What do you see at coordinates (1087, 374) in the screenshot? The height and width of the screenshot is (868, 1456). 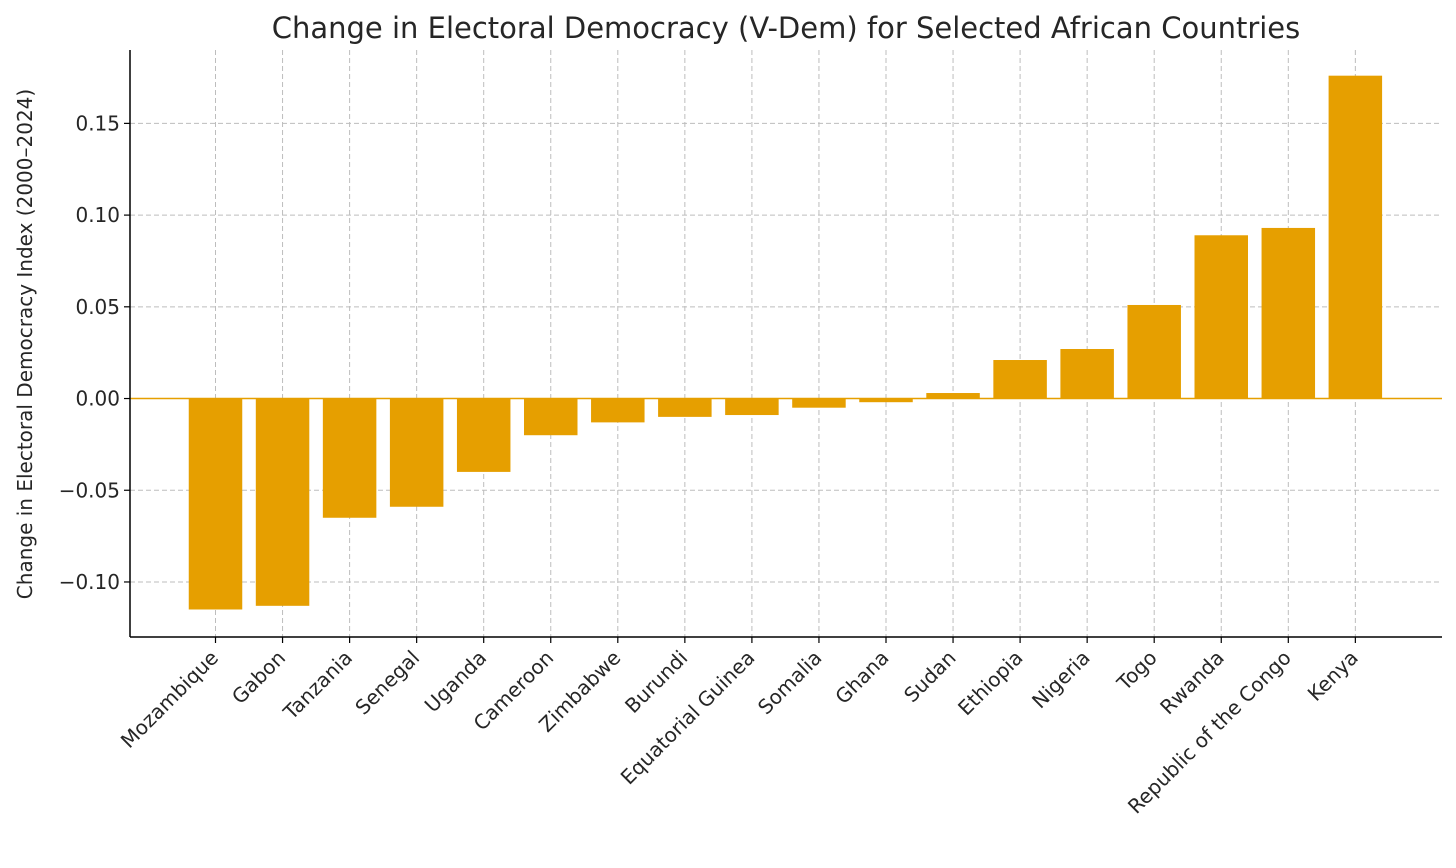 I see `bar-nigeria` at bounding box center [1087, 374].